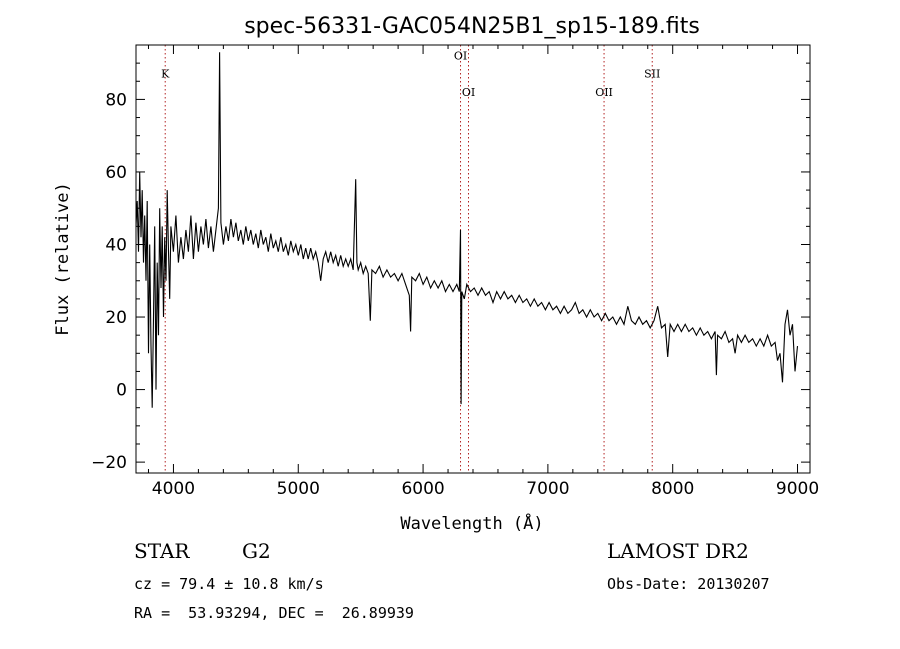  I want to click on spectral-line-label: K, so click(165, 74).